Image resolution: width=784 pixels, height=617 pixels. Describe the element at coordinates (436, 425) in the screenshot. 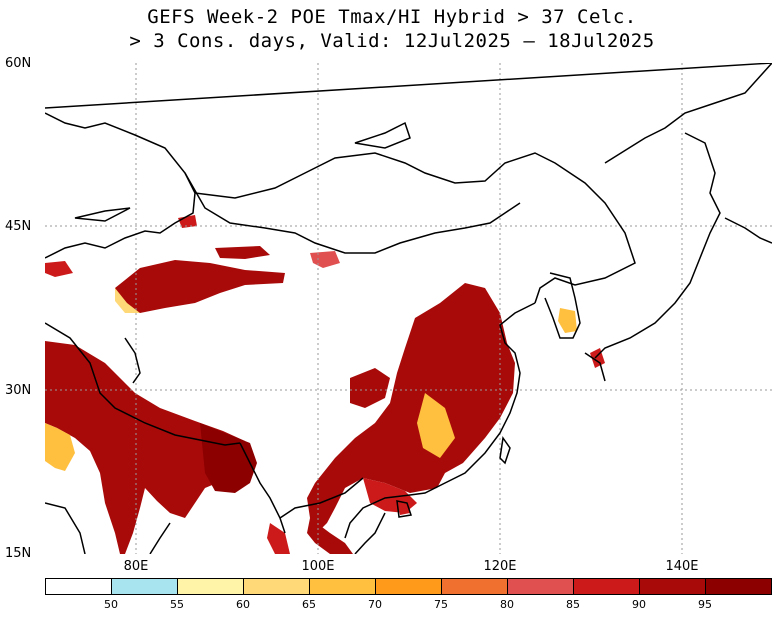

I see `shading-east-edge` at that location.